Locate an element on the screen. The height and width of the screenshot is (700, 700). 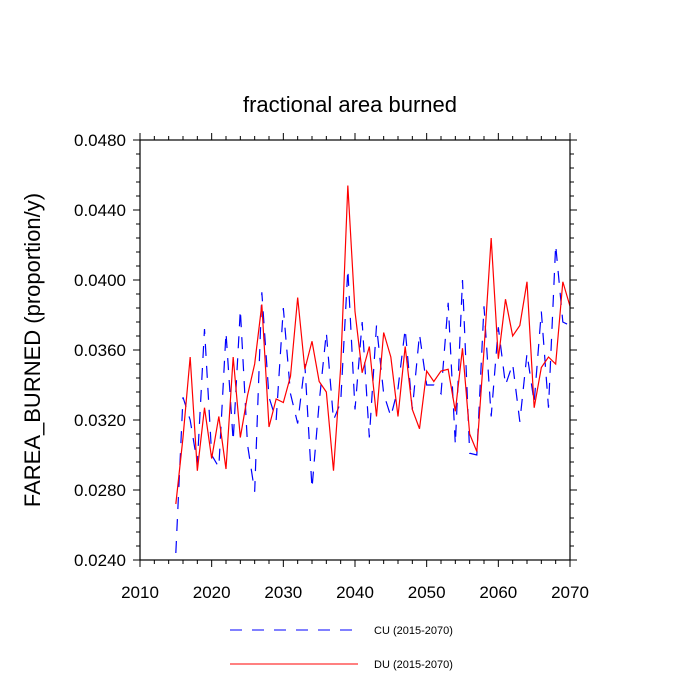
y-tick-label: 0.0360 is located at coordinates (100, 350).